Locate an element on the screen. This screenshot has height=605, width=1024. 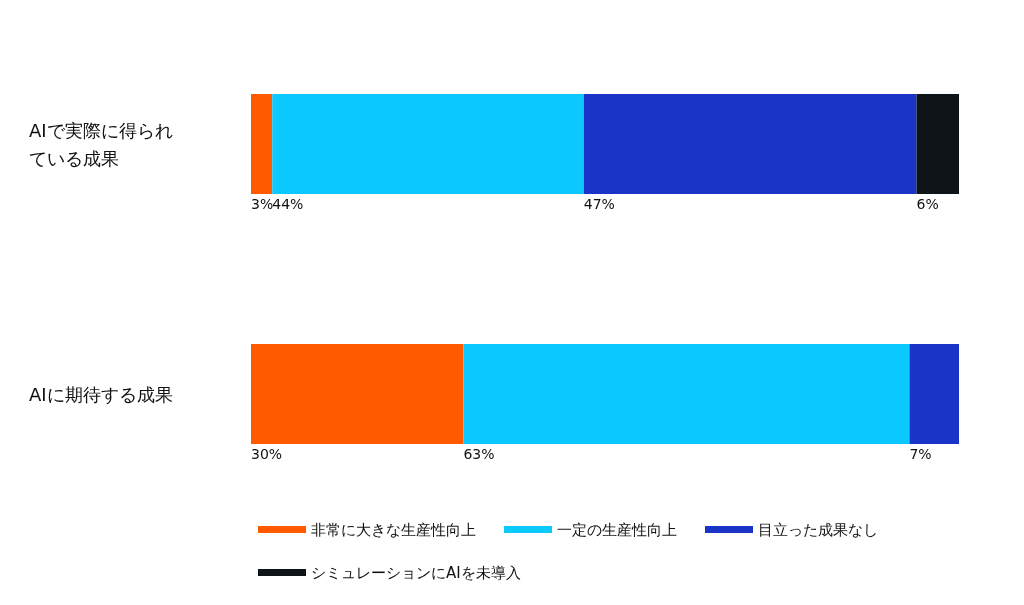
legend-label: 一定の生産性向上 is located at coordinates (617, 529).